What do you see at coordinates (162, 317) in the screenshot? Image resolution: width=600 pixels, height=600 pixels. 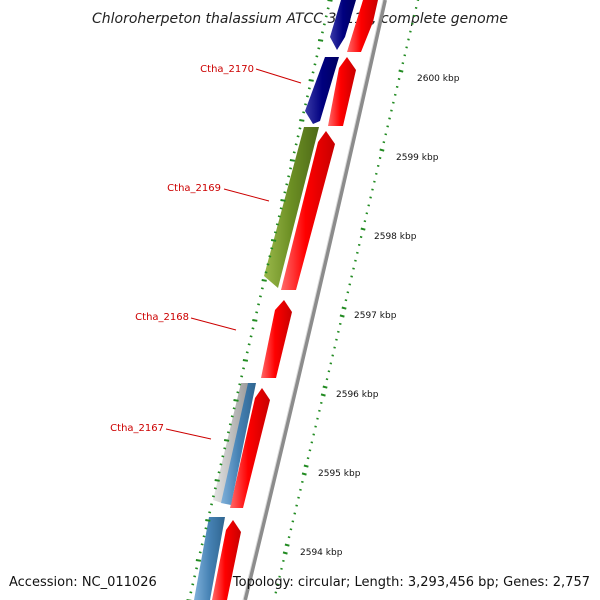 I see `gene-label-ctha-2168: Ctha_2168` at bounding box center [162, 317].